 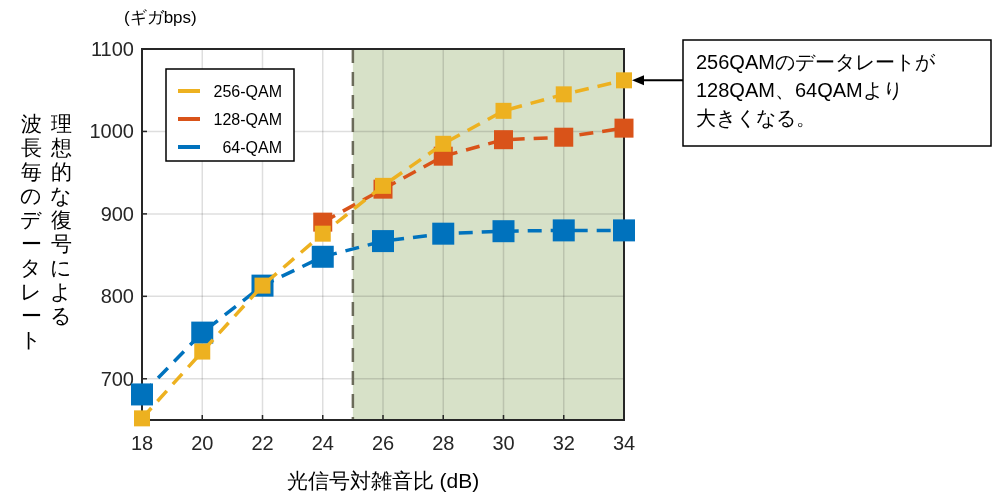 What do you see at coordinates (262, 443) in the screenshot?
I see `x-tick-label: 22` at bounding box center [262, 443].